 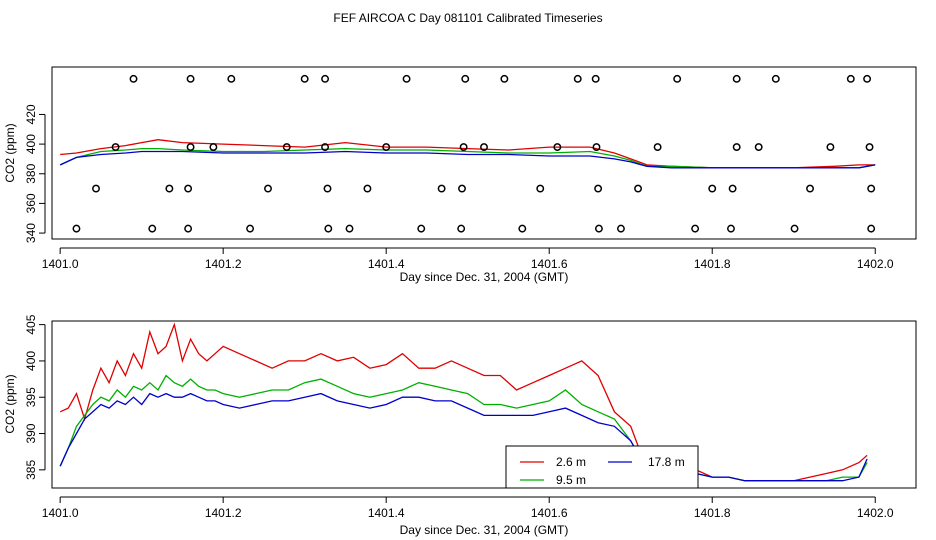 What do you see at coordinates (31, 433) in the screenshot?
I see `bottom-y-tick-label: 390` at bounding box center [31, 433].